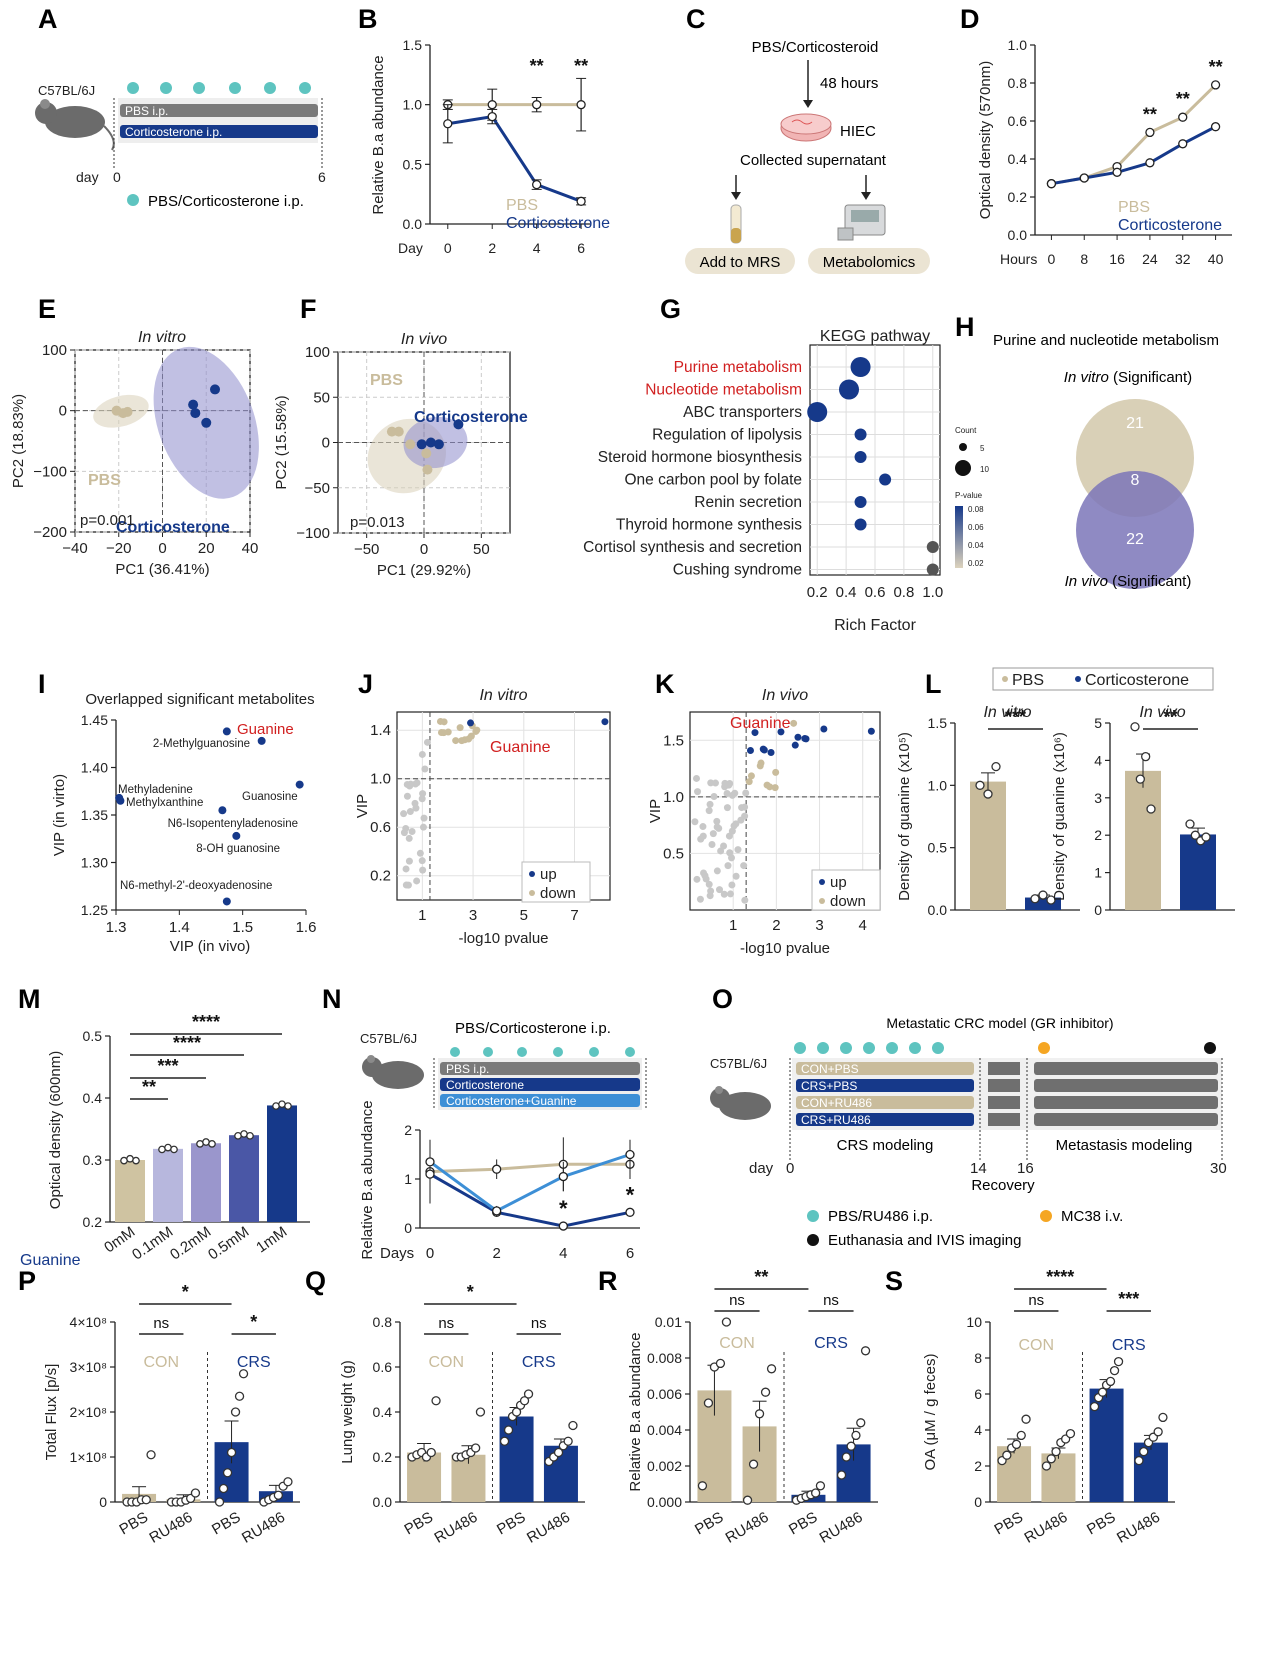 The height and width of the screenshot is (1665, 1280). Describe the element at coordinates (831, 1343) in the screenshot. I see `group-label-crs: CRS` at that location.